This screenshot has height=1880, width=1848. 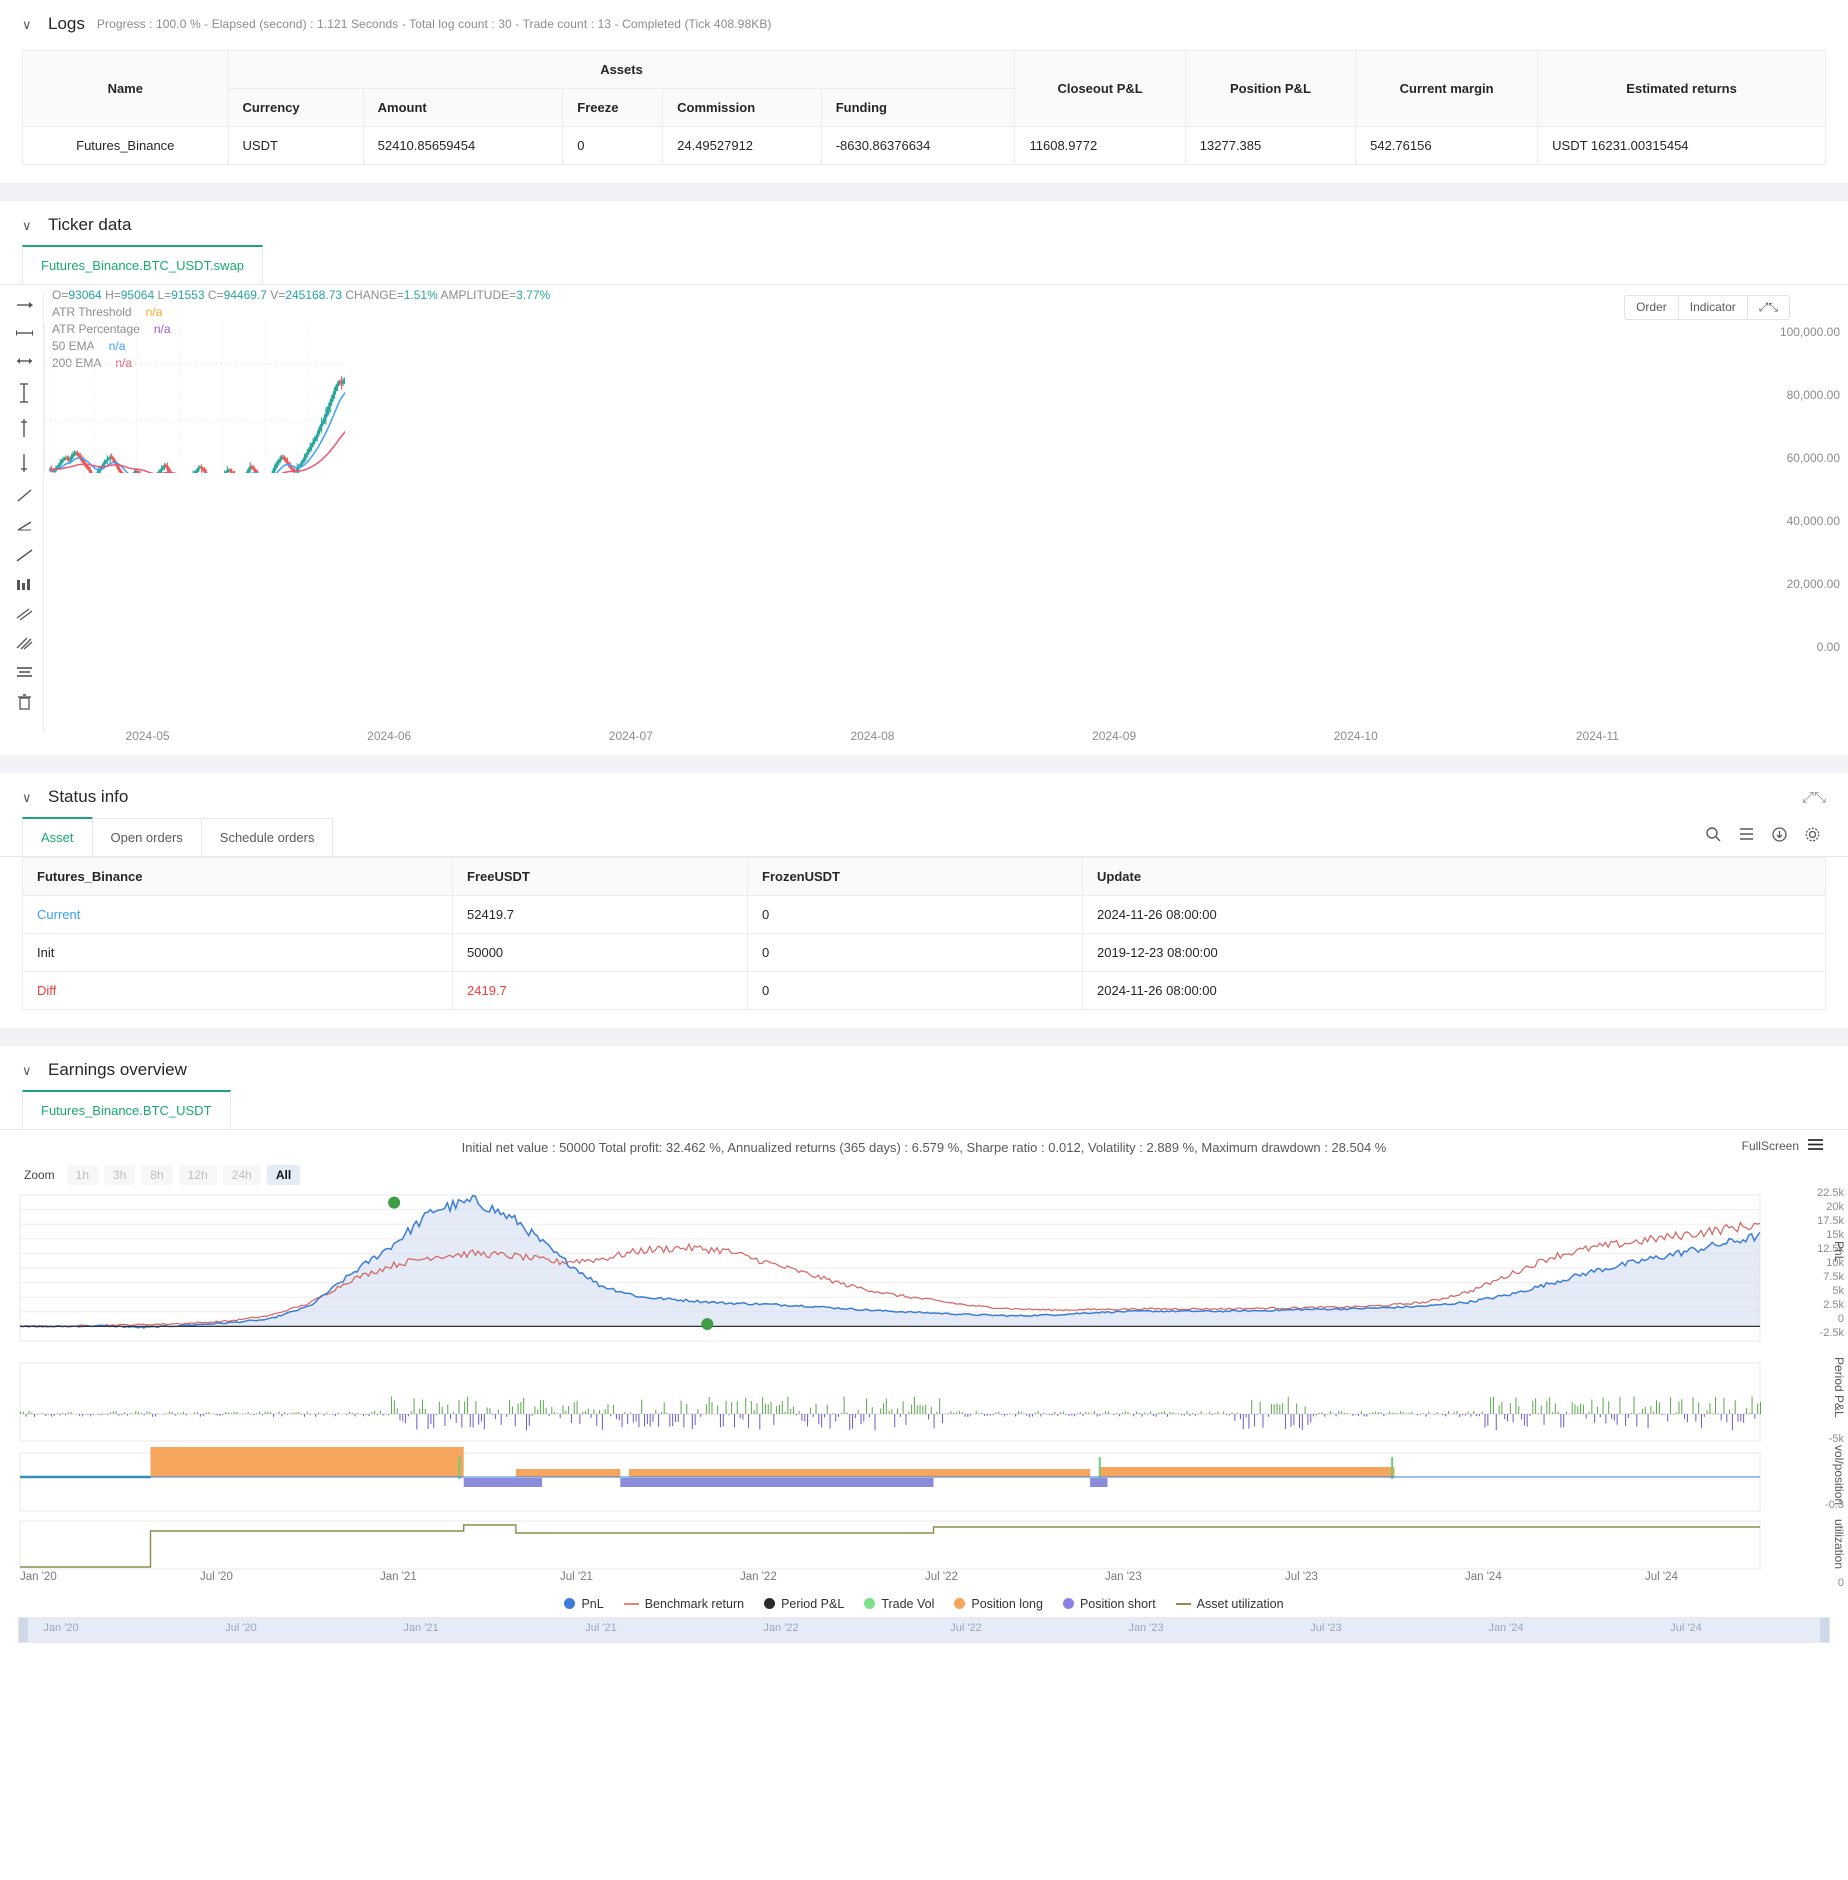 What do you see at coordinates (24, 525) in the screenshot?
I see `trend-angle-icon` at bounding box center [24, 525].